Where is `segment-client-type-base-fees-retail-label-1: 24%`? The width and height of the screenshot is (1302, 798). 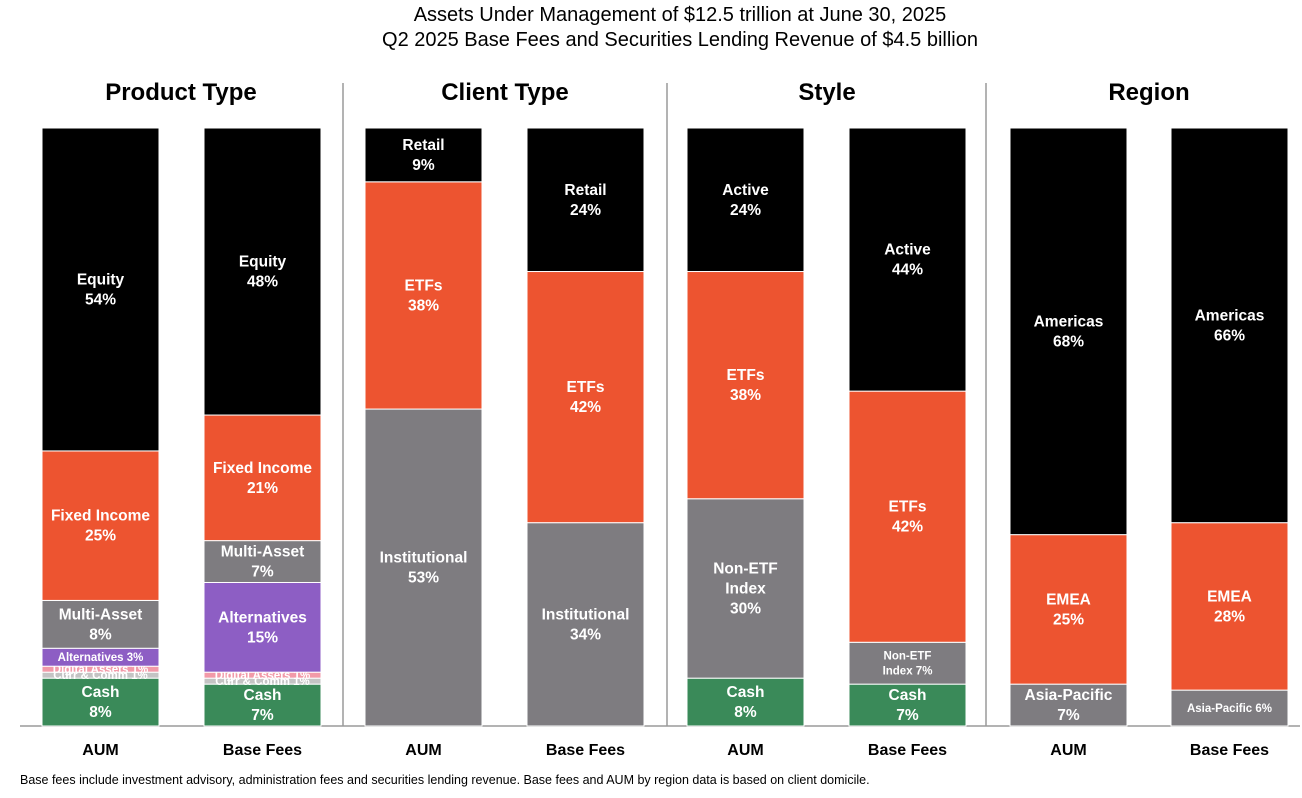
segment-client-type-base-fees-retail-label-1: 24% is located at coordinates (585, 210).